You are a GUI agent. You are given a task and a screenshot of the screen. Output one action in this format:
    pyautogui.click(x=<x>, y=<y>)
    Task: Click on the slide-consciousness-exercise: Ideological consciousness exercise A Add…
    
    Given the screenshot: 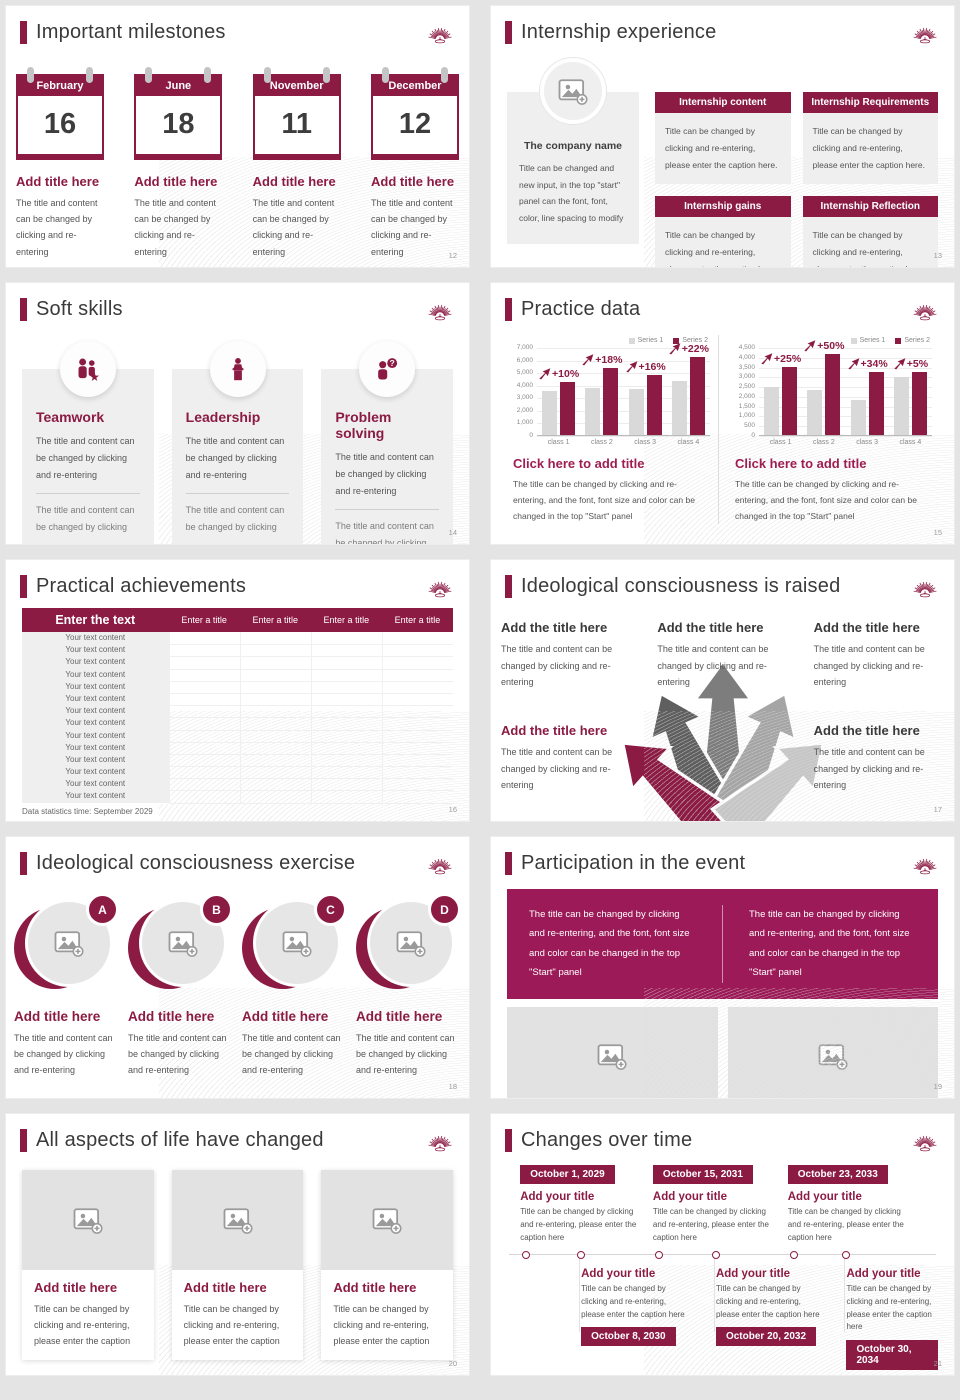 What is the action you would take?
    pyautogui.click(x=237, y=967)
    